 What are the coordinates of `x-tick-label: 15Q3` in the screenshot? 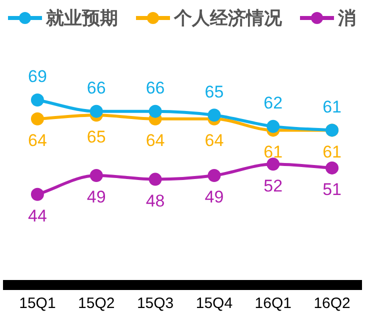 It's located at (155, 303).